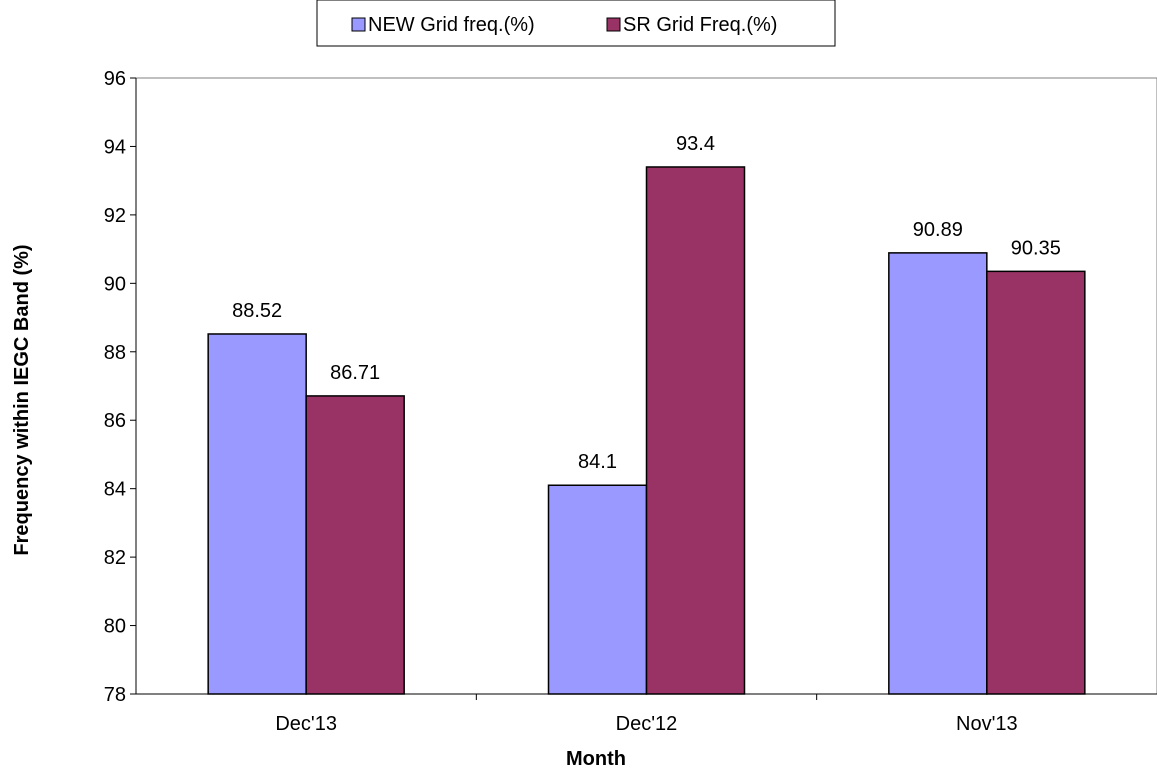  I want to click on data-label: 84.1, so click(597, 462).